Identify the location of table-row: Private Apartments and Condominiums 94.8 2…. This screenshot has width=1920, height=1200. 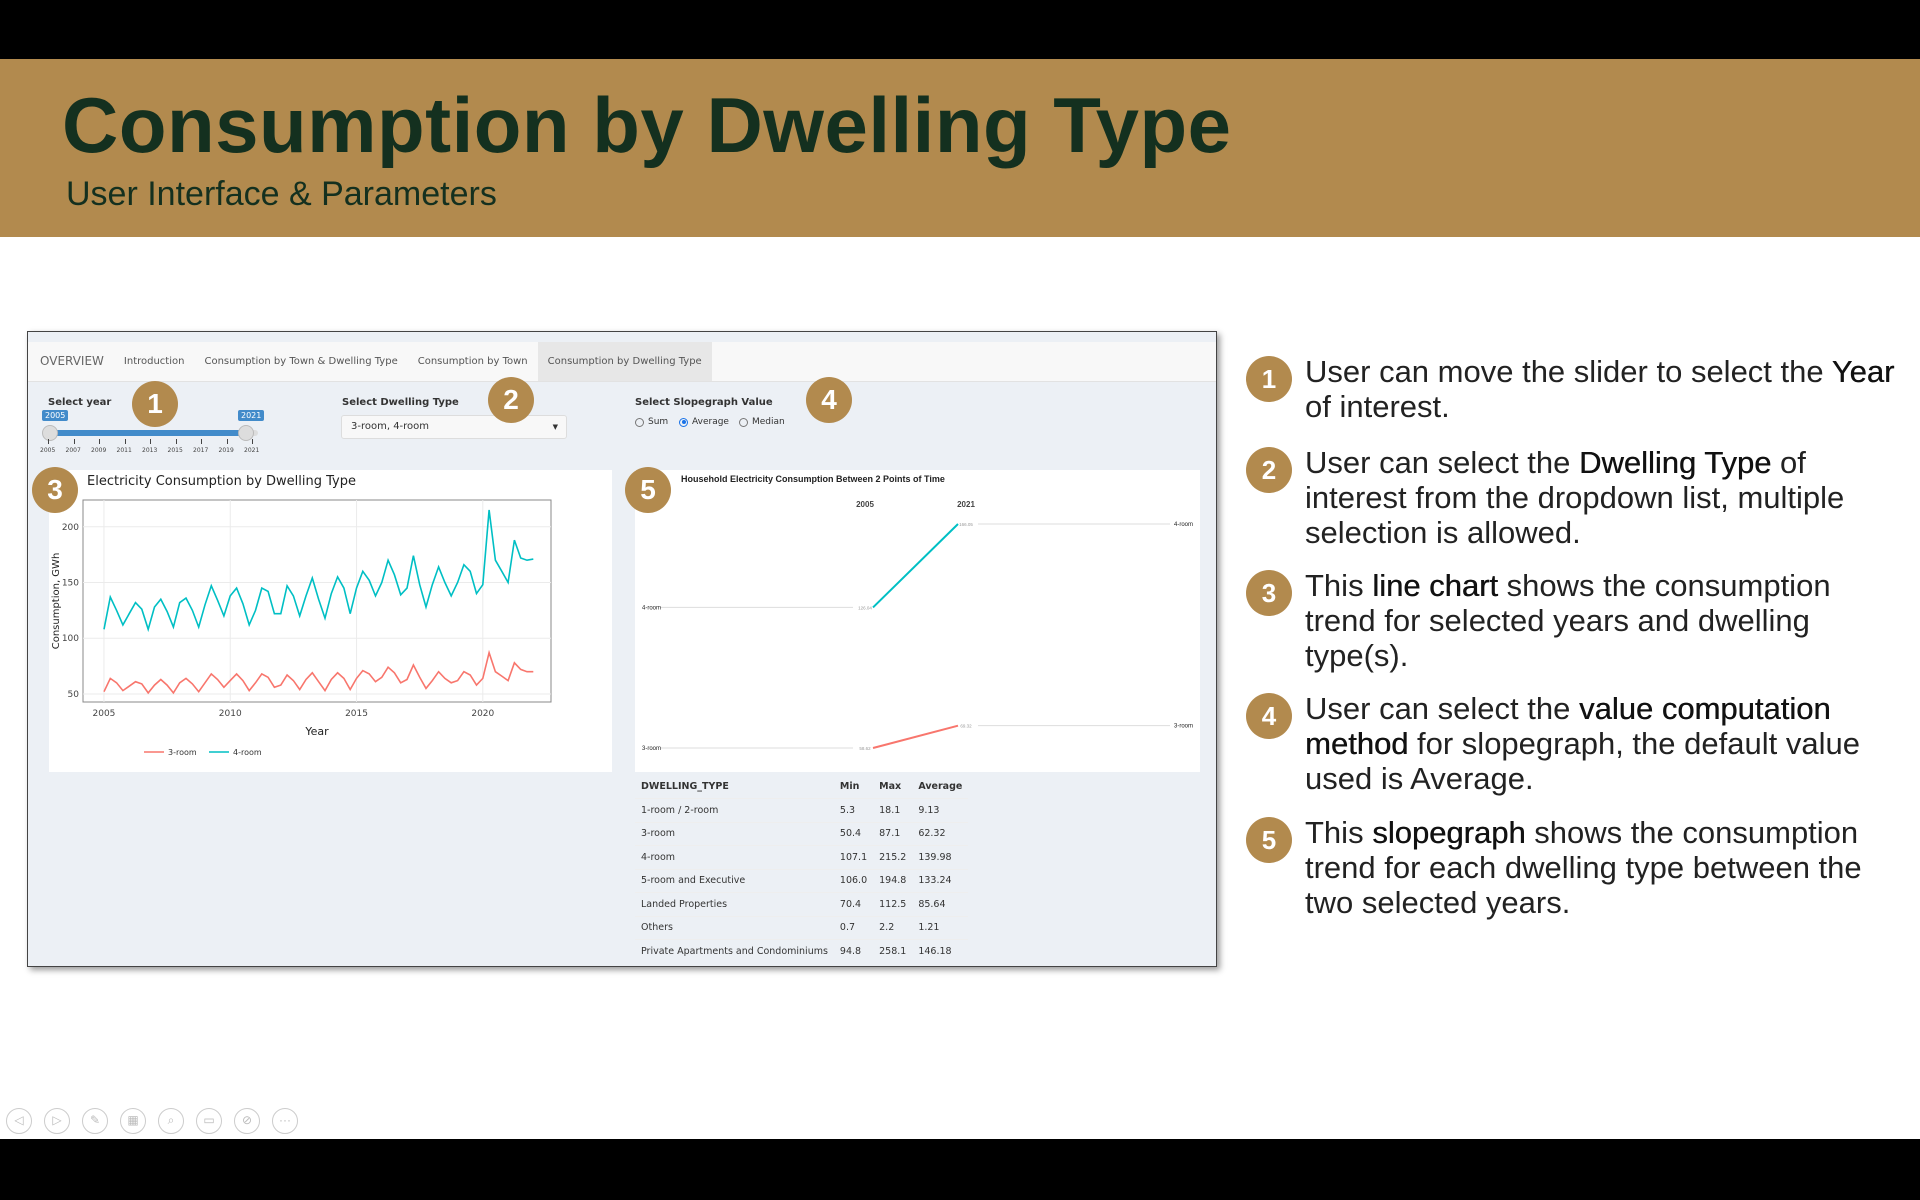
(802, 951).